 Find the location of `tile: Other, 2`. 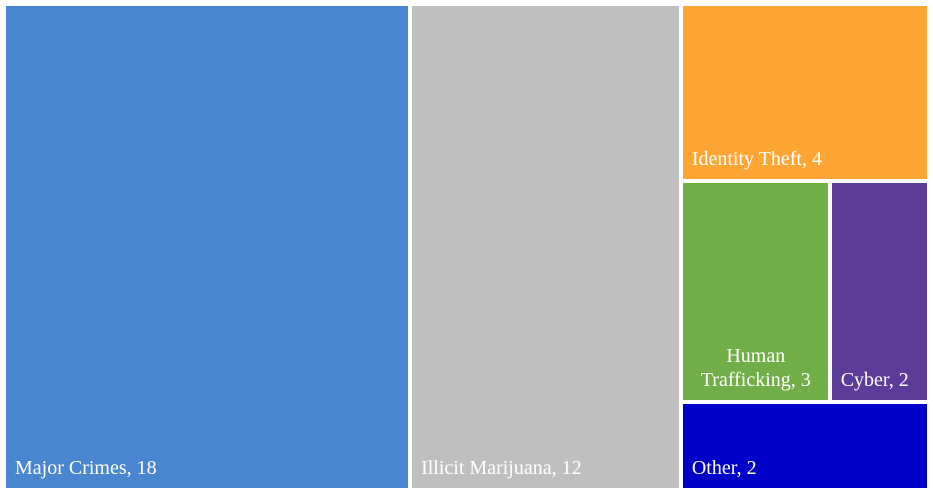

tile: Other, 2 is located at coordinates (804, 445).